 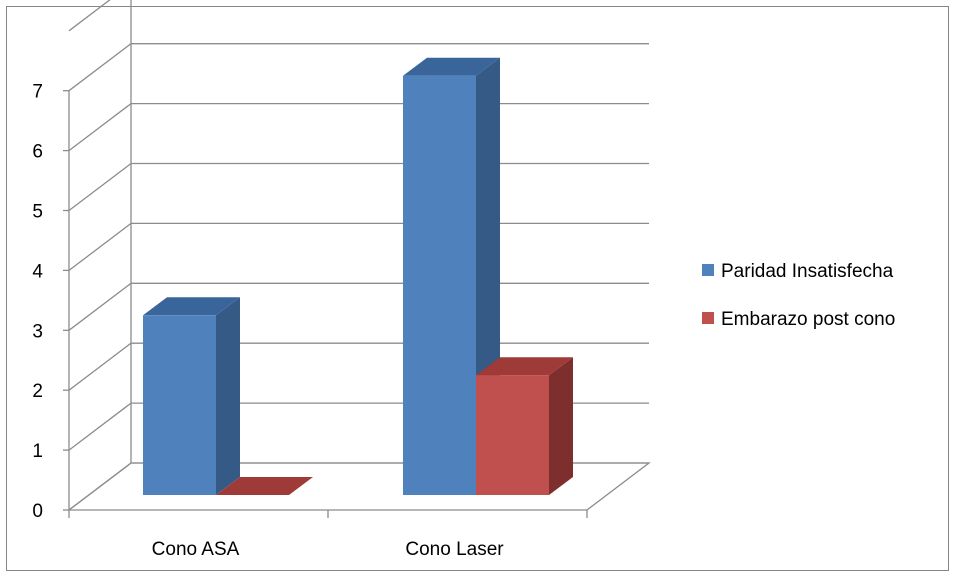 I want to click on y-tick-label: 2, so click(x=37, y=391).